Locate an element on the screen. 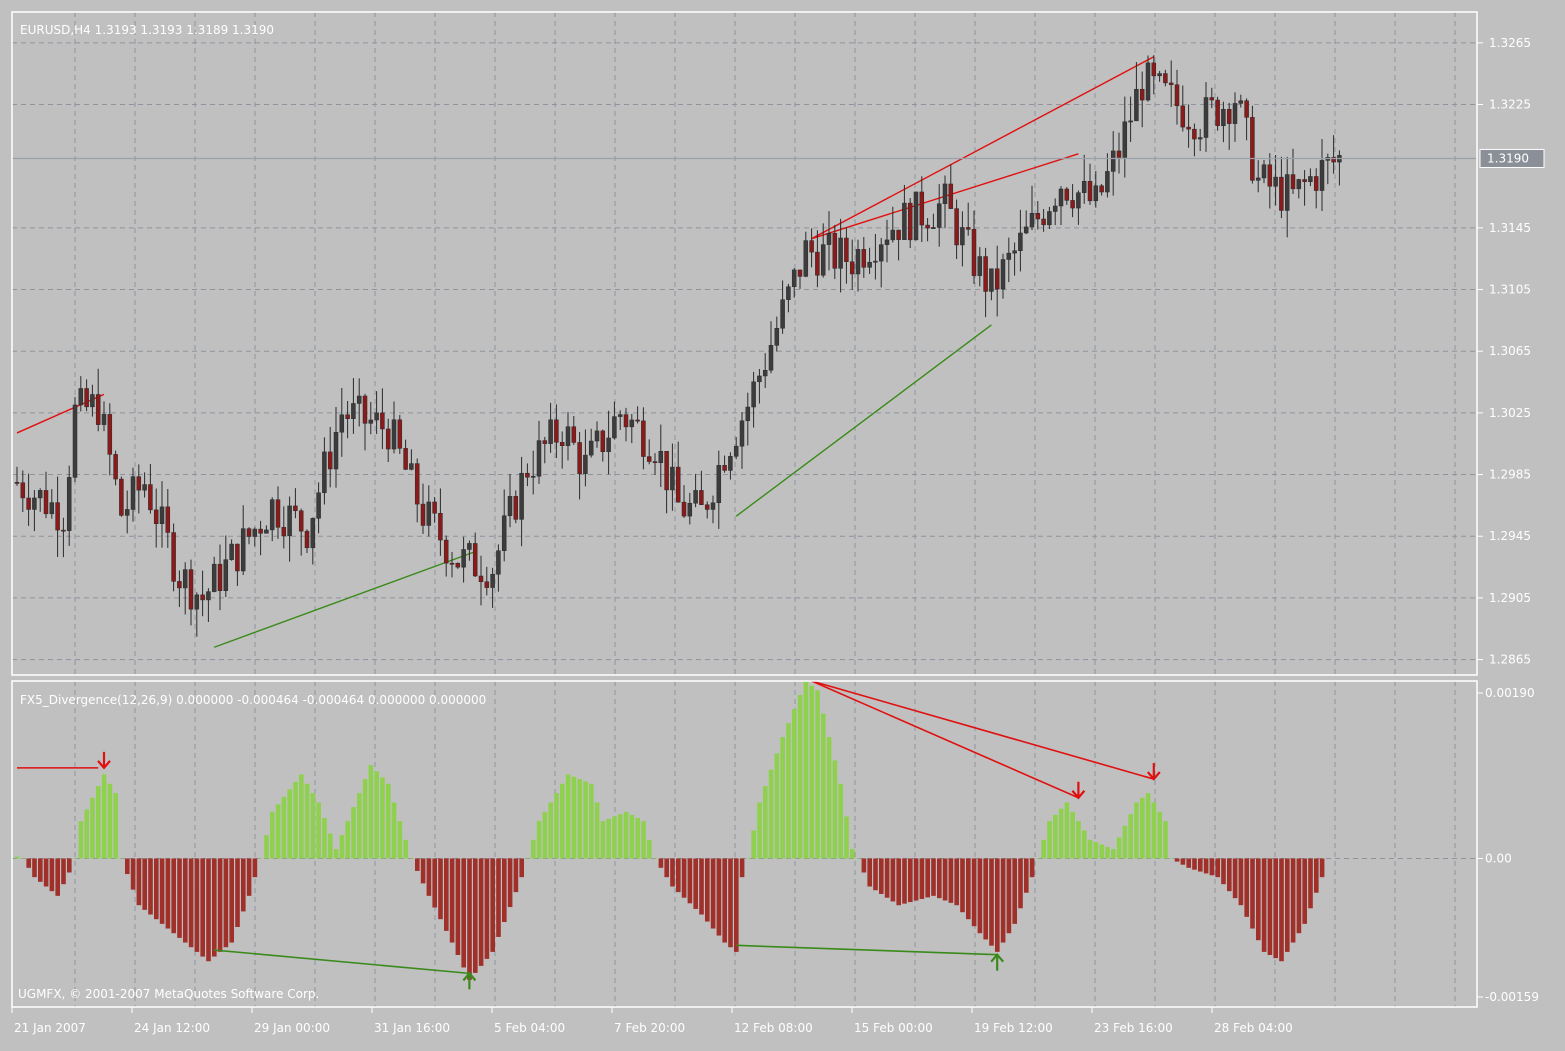  indicator-tick-label: 0.00 is located at coordinates (1498, 858).